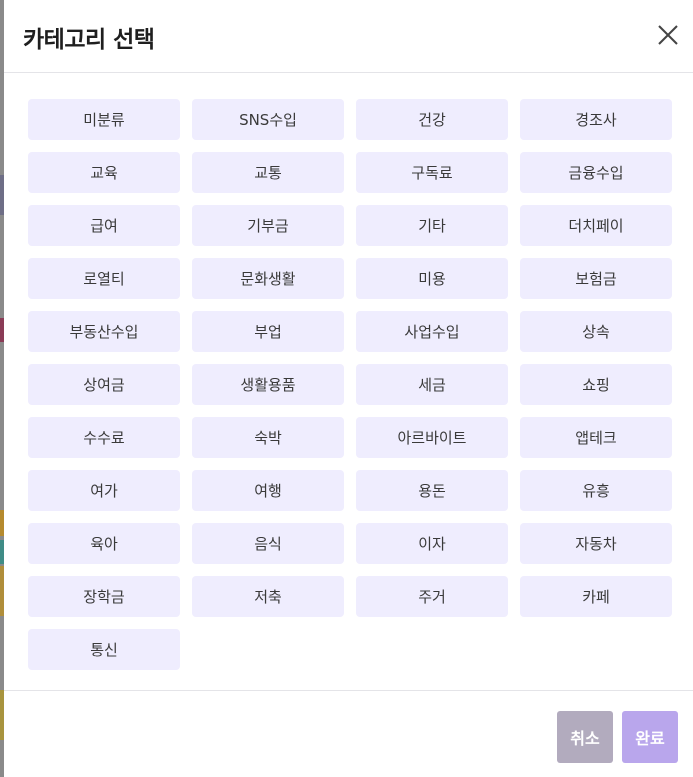  What do you see at coordinates (268, 384) in the screenshot?
I see `category-chip: 생활용품` at bounding box center [268, 384].